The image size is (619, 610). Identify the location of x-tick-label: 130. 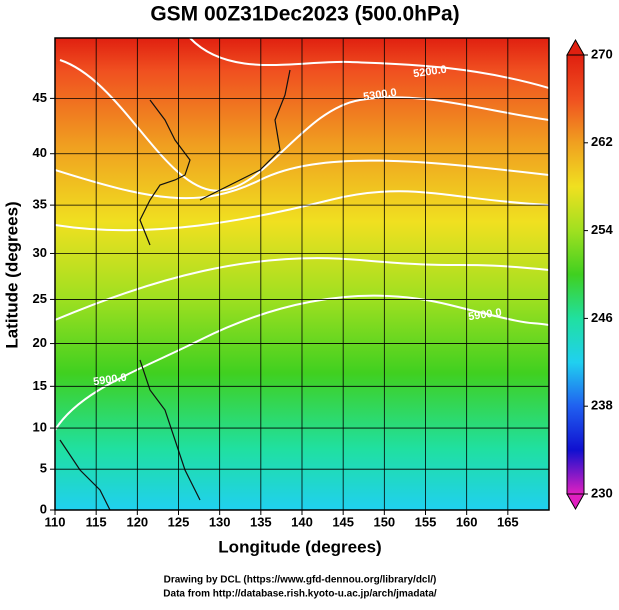
(220, 521).